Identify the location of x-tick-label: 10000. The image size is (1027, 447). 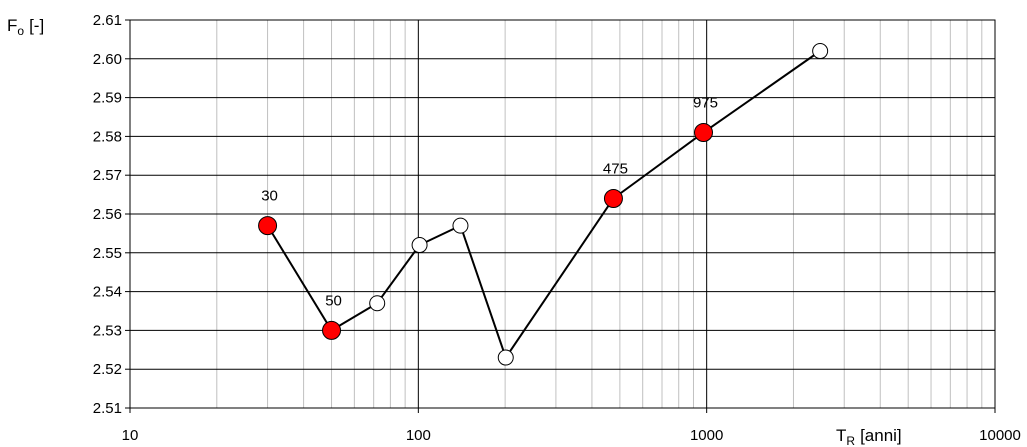
(1000, 435).